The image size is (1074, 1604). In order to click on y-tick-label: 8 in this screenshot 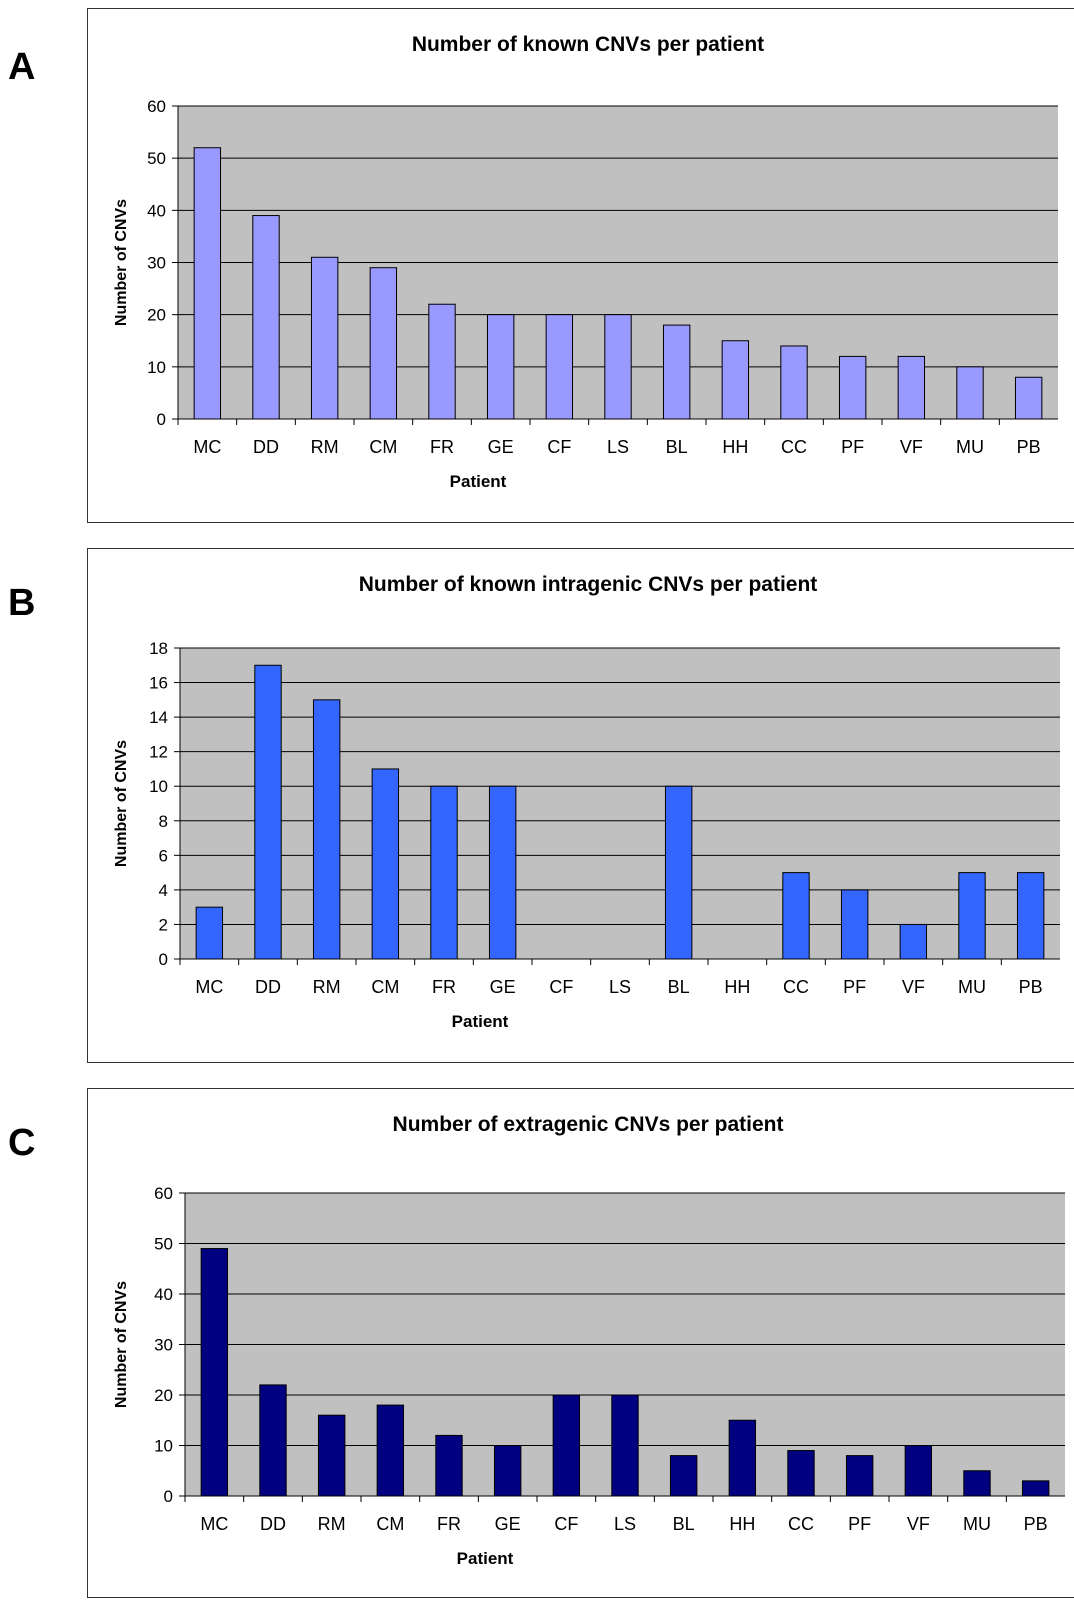, I will do `click(163, 821)`.